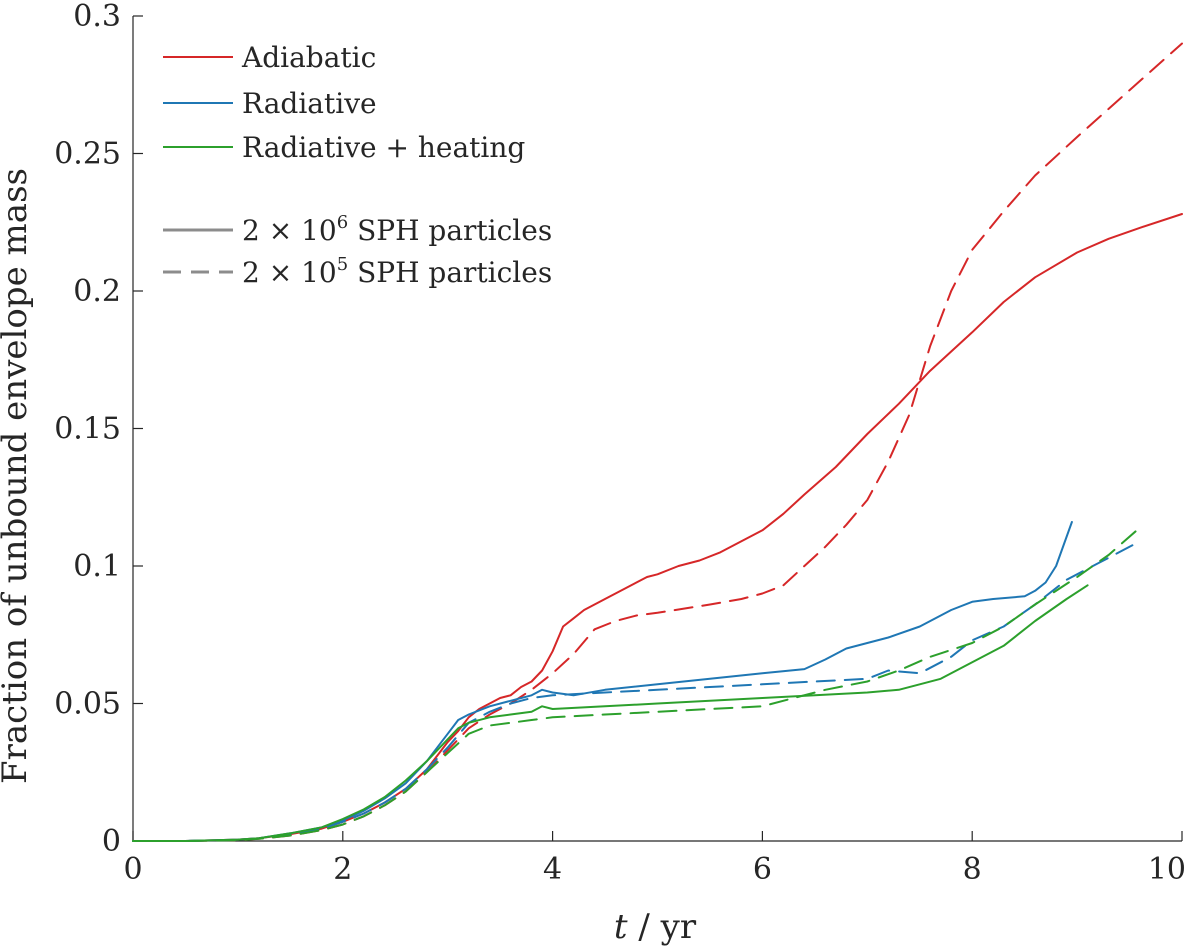 This screenshot has height=949, width=1200. Describe the element at coordinates (621, 927) in the screenshot. I see `x-axis-variable: t` at that location.